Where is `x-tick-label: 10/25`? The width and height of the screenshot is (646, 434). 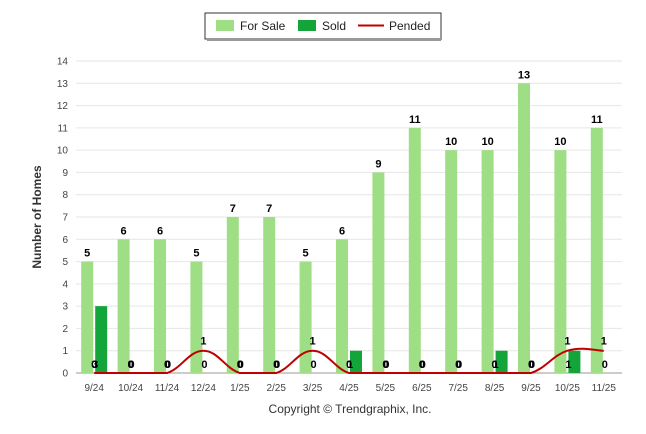
x-tick-label: 10/25 is located at coordinates (567, 388).